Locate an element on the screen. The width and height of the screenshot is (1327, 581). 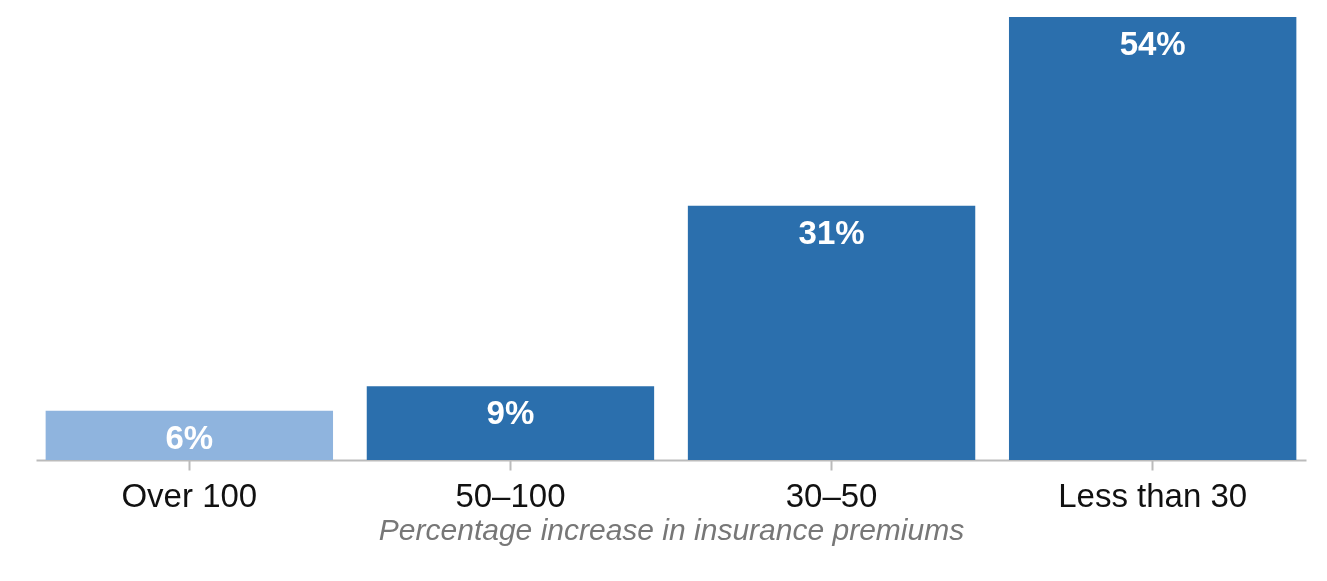
x-tick-label: 50–100 is located at coordinates (510, 495).